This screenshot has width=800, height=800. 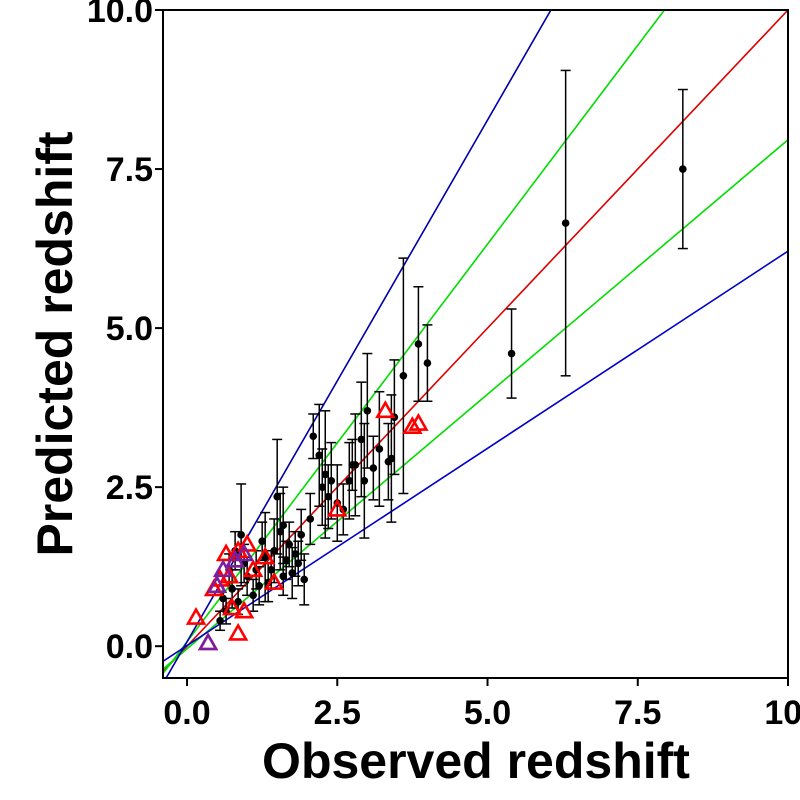 What do you see at coordinates (55, 343) in the screenshot?
I see `y-axis-title: Predicted redshift` at bounding box center [55, 343].